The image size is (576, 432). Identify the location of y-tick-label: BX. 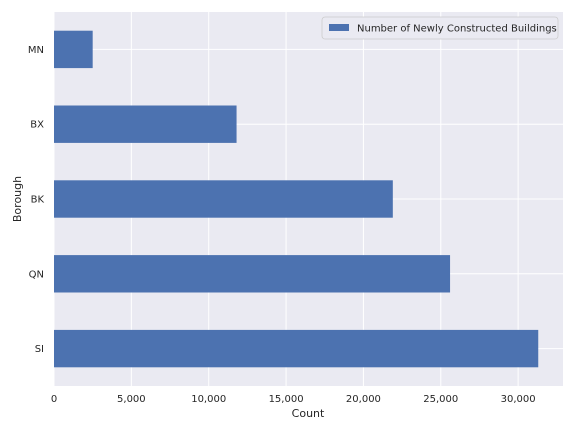
(37, 125).